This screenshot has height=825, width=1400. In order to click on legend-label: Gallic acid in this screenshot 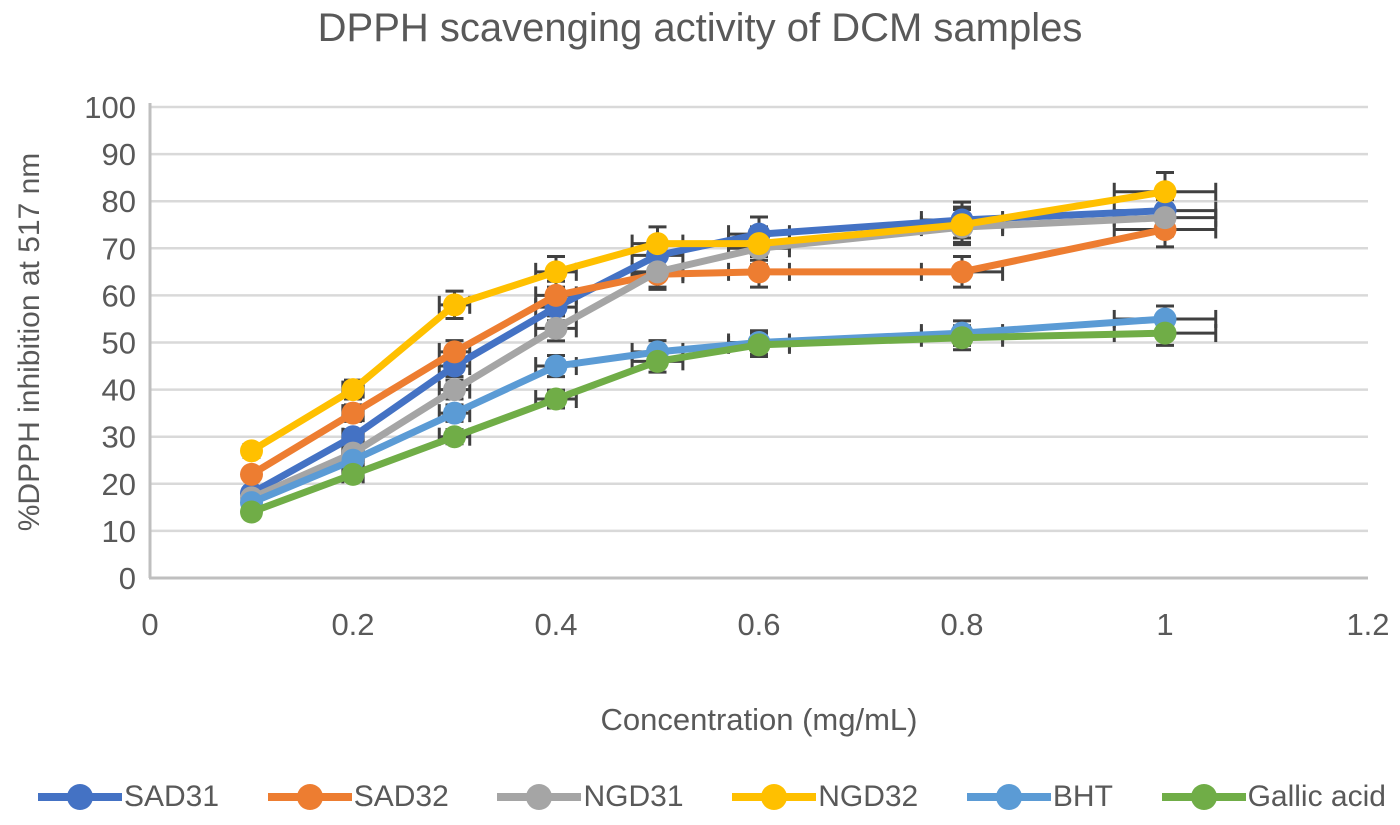, I will do `click(1316, 796)`.